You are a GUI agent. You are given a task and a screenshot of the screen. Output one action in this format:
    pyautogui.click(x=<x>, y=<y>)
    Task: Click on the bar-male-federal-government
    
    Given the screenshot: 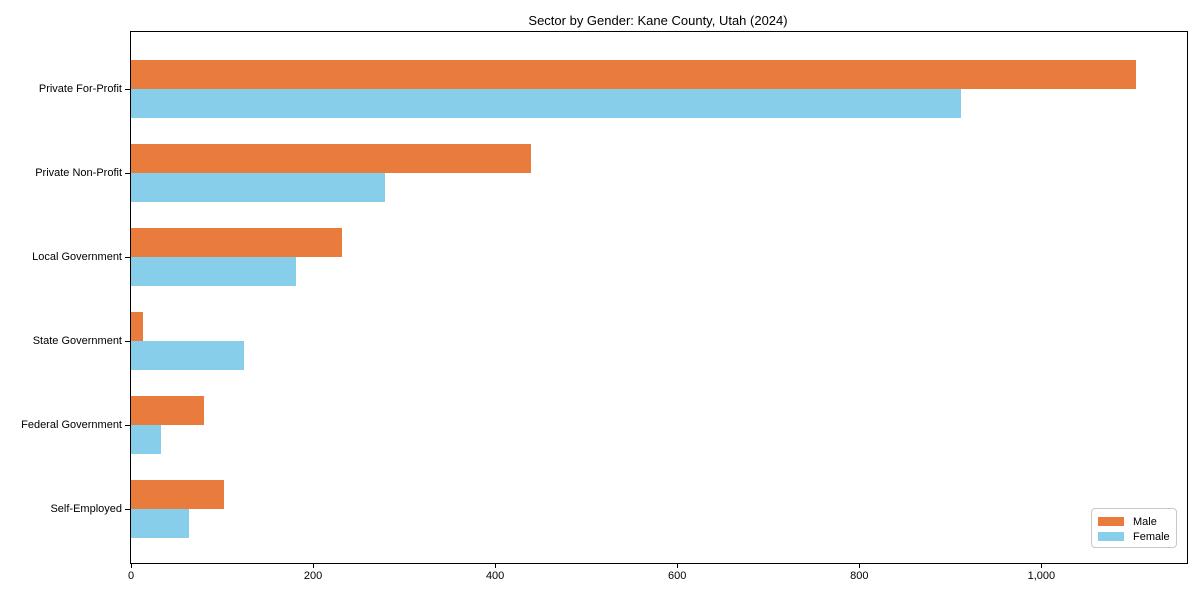 What is the action you would take?
    pyautogui.click(x=167, y=410)
    